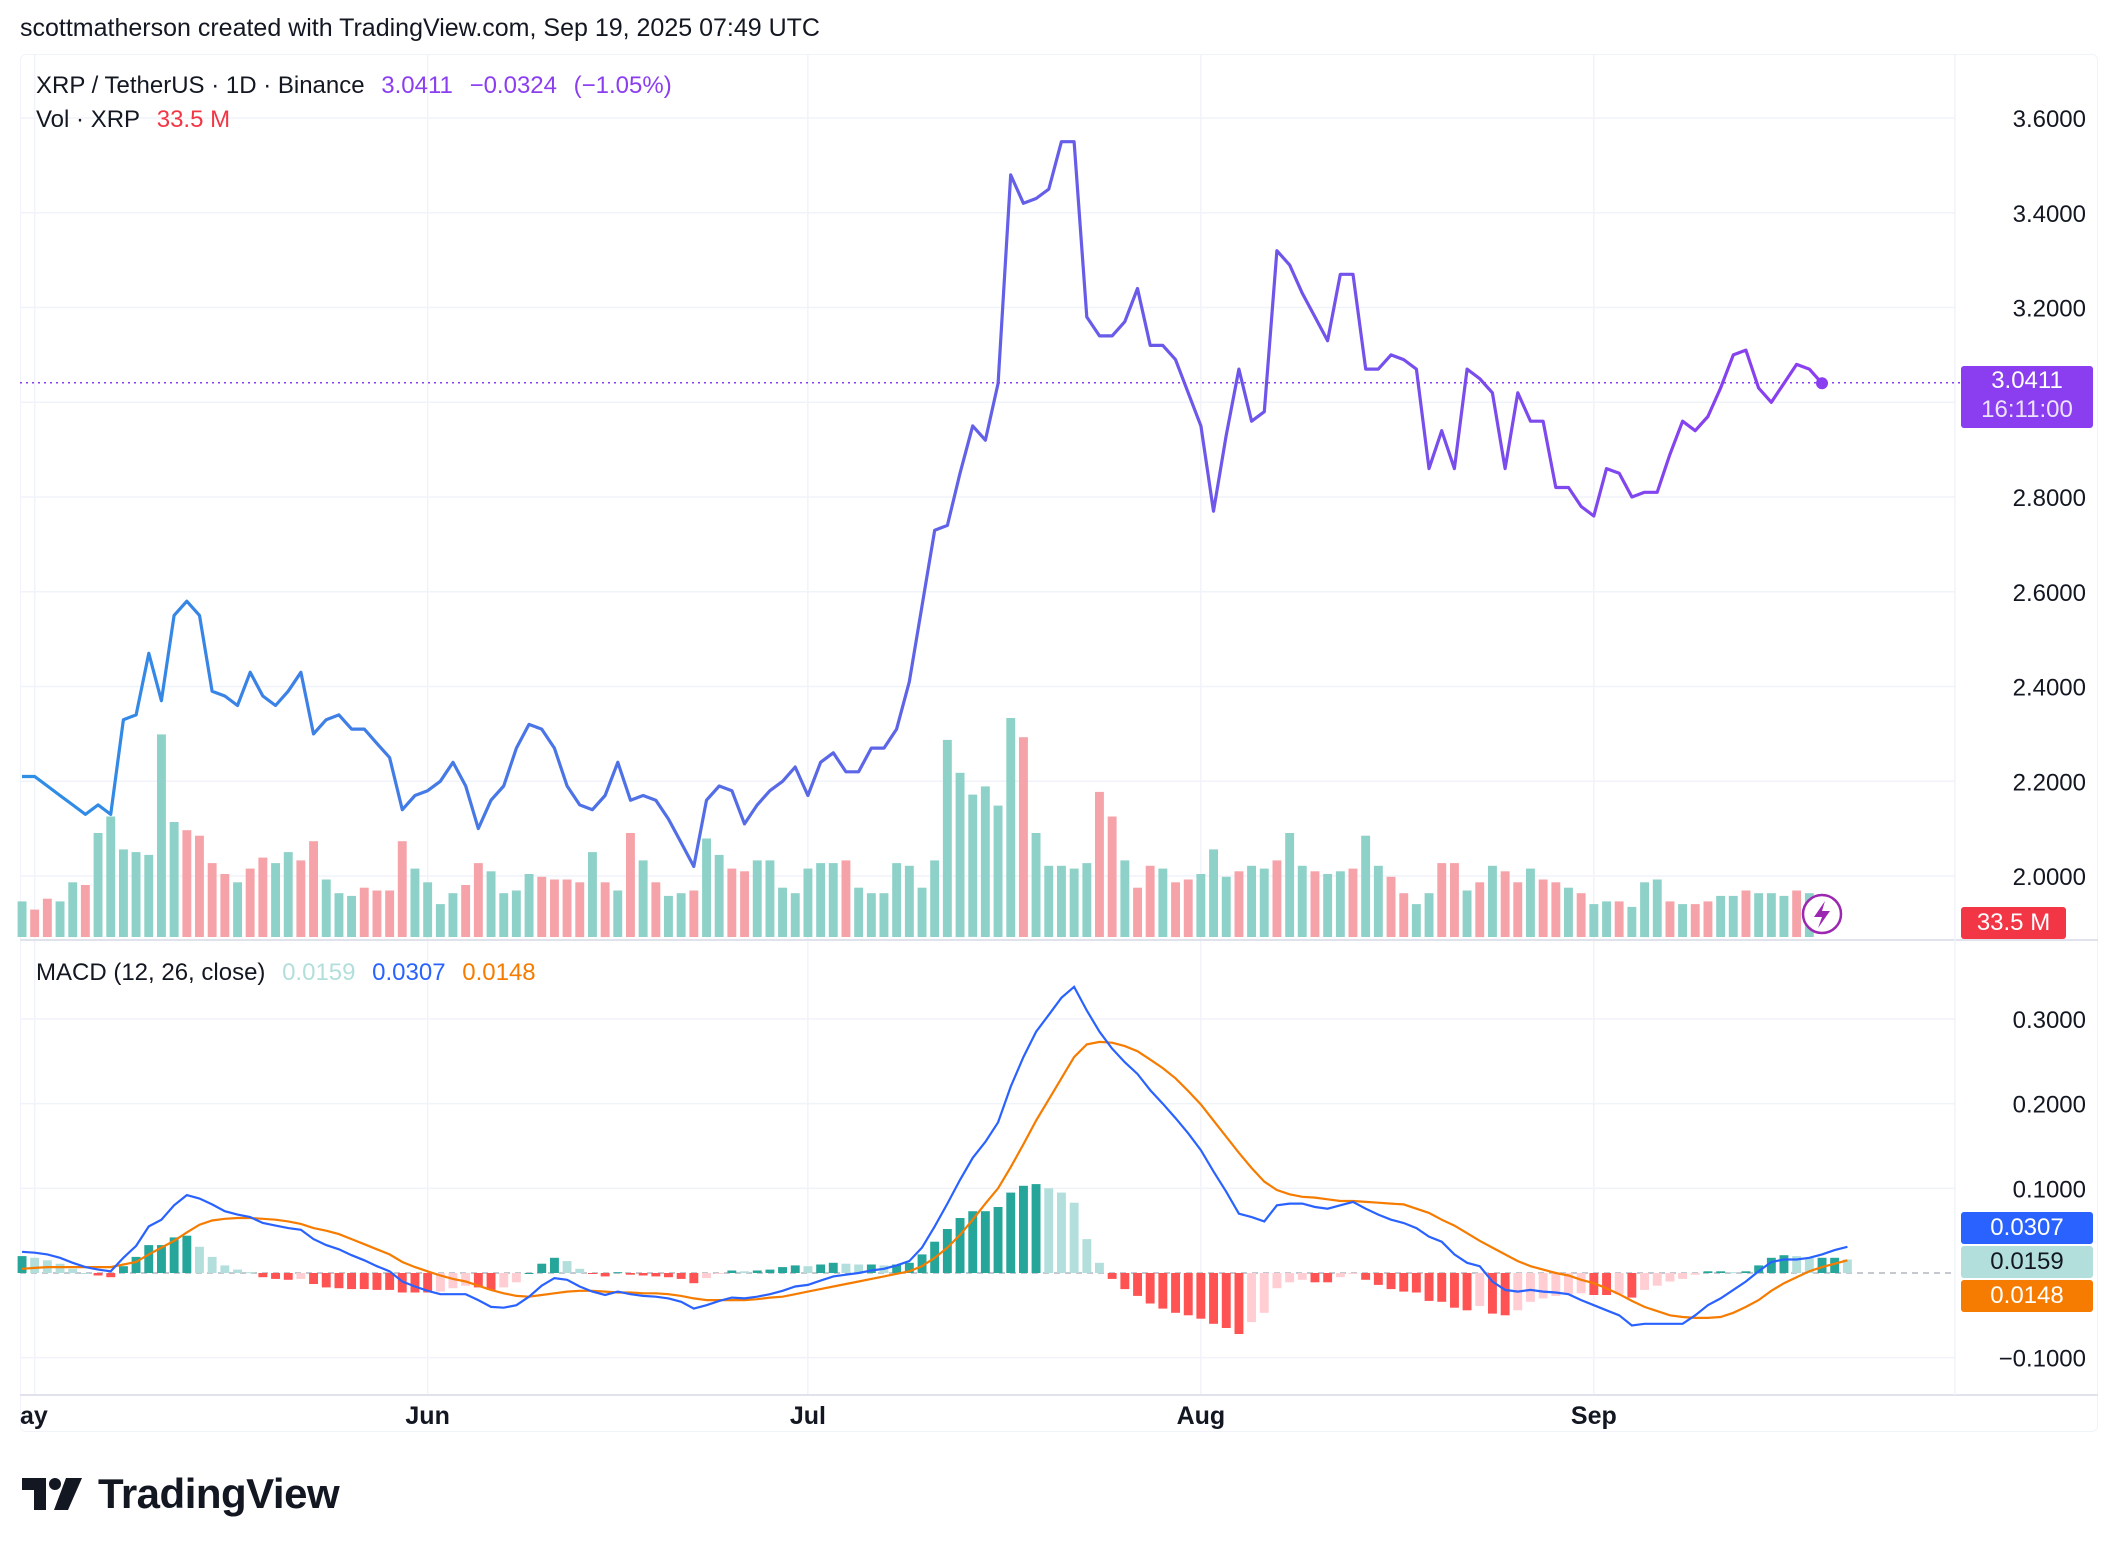  Describe the element at coordinates (2049, 119) in the screenshot. I see `price-axis-label: 3.6000` at that location.